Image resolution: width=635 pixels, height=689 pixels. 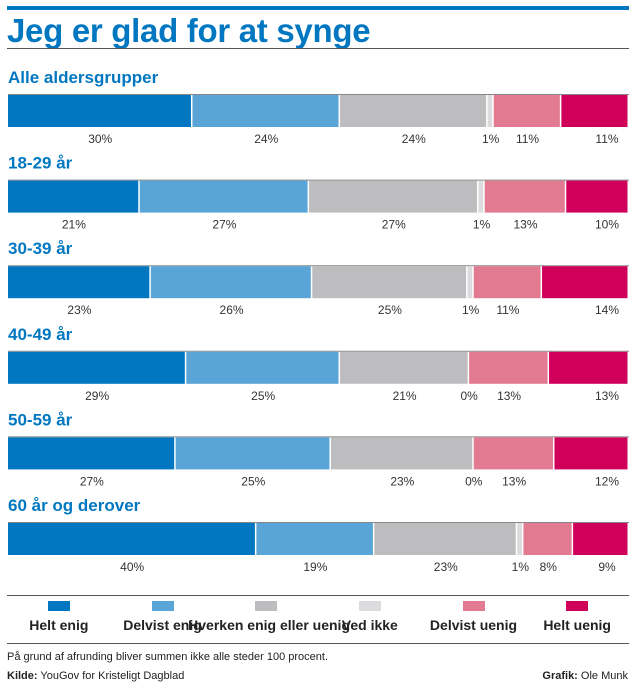 What do you see at coordinates (40, 163) in the screenshot?
I see `group-title: 18-29 år` at bounding box center [40, 163].